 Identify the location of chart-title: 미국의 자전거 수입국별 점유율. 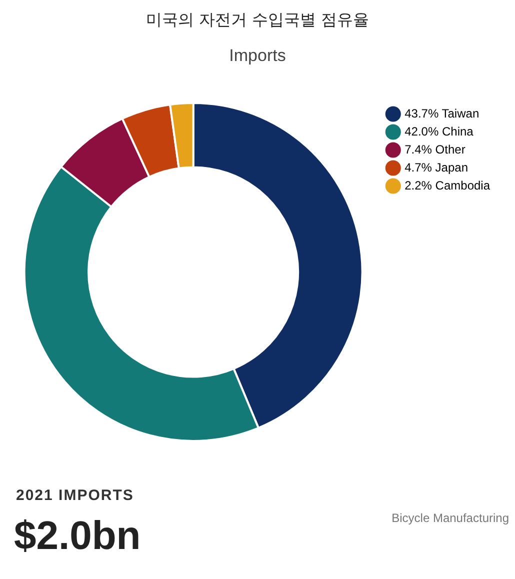
(257, 20).